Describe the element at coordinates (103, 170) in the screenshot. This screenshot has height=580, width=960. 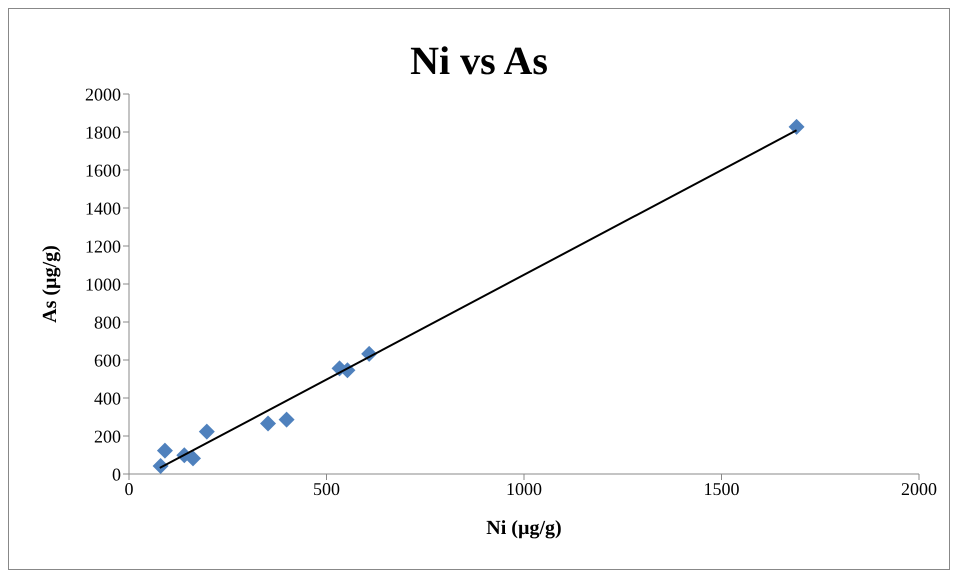
I see `y-tick-label: 1600` at that location.